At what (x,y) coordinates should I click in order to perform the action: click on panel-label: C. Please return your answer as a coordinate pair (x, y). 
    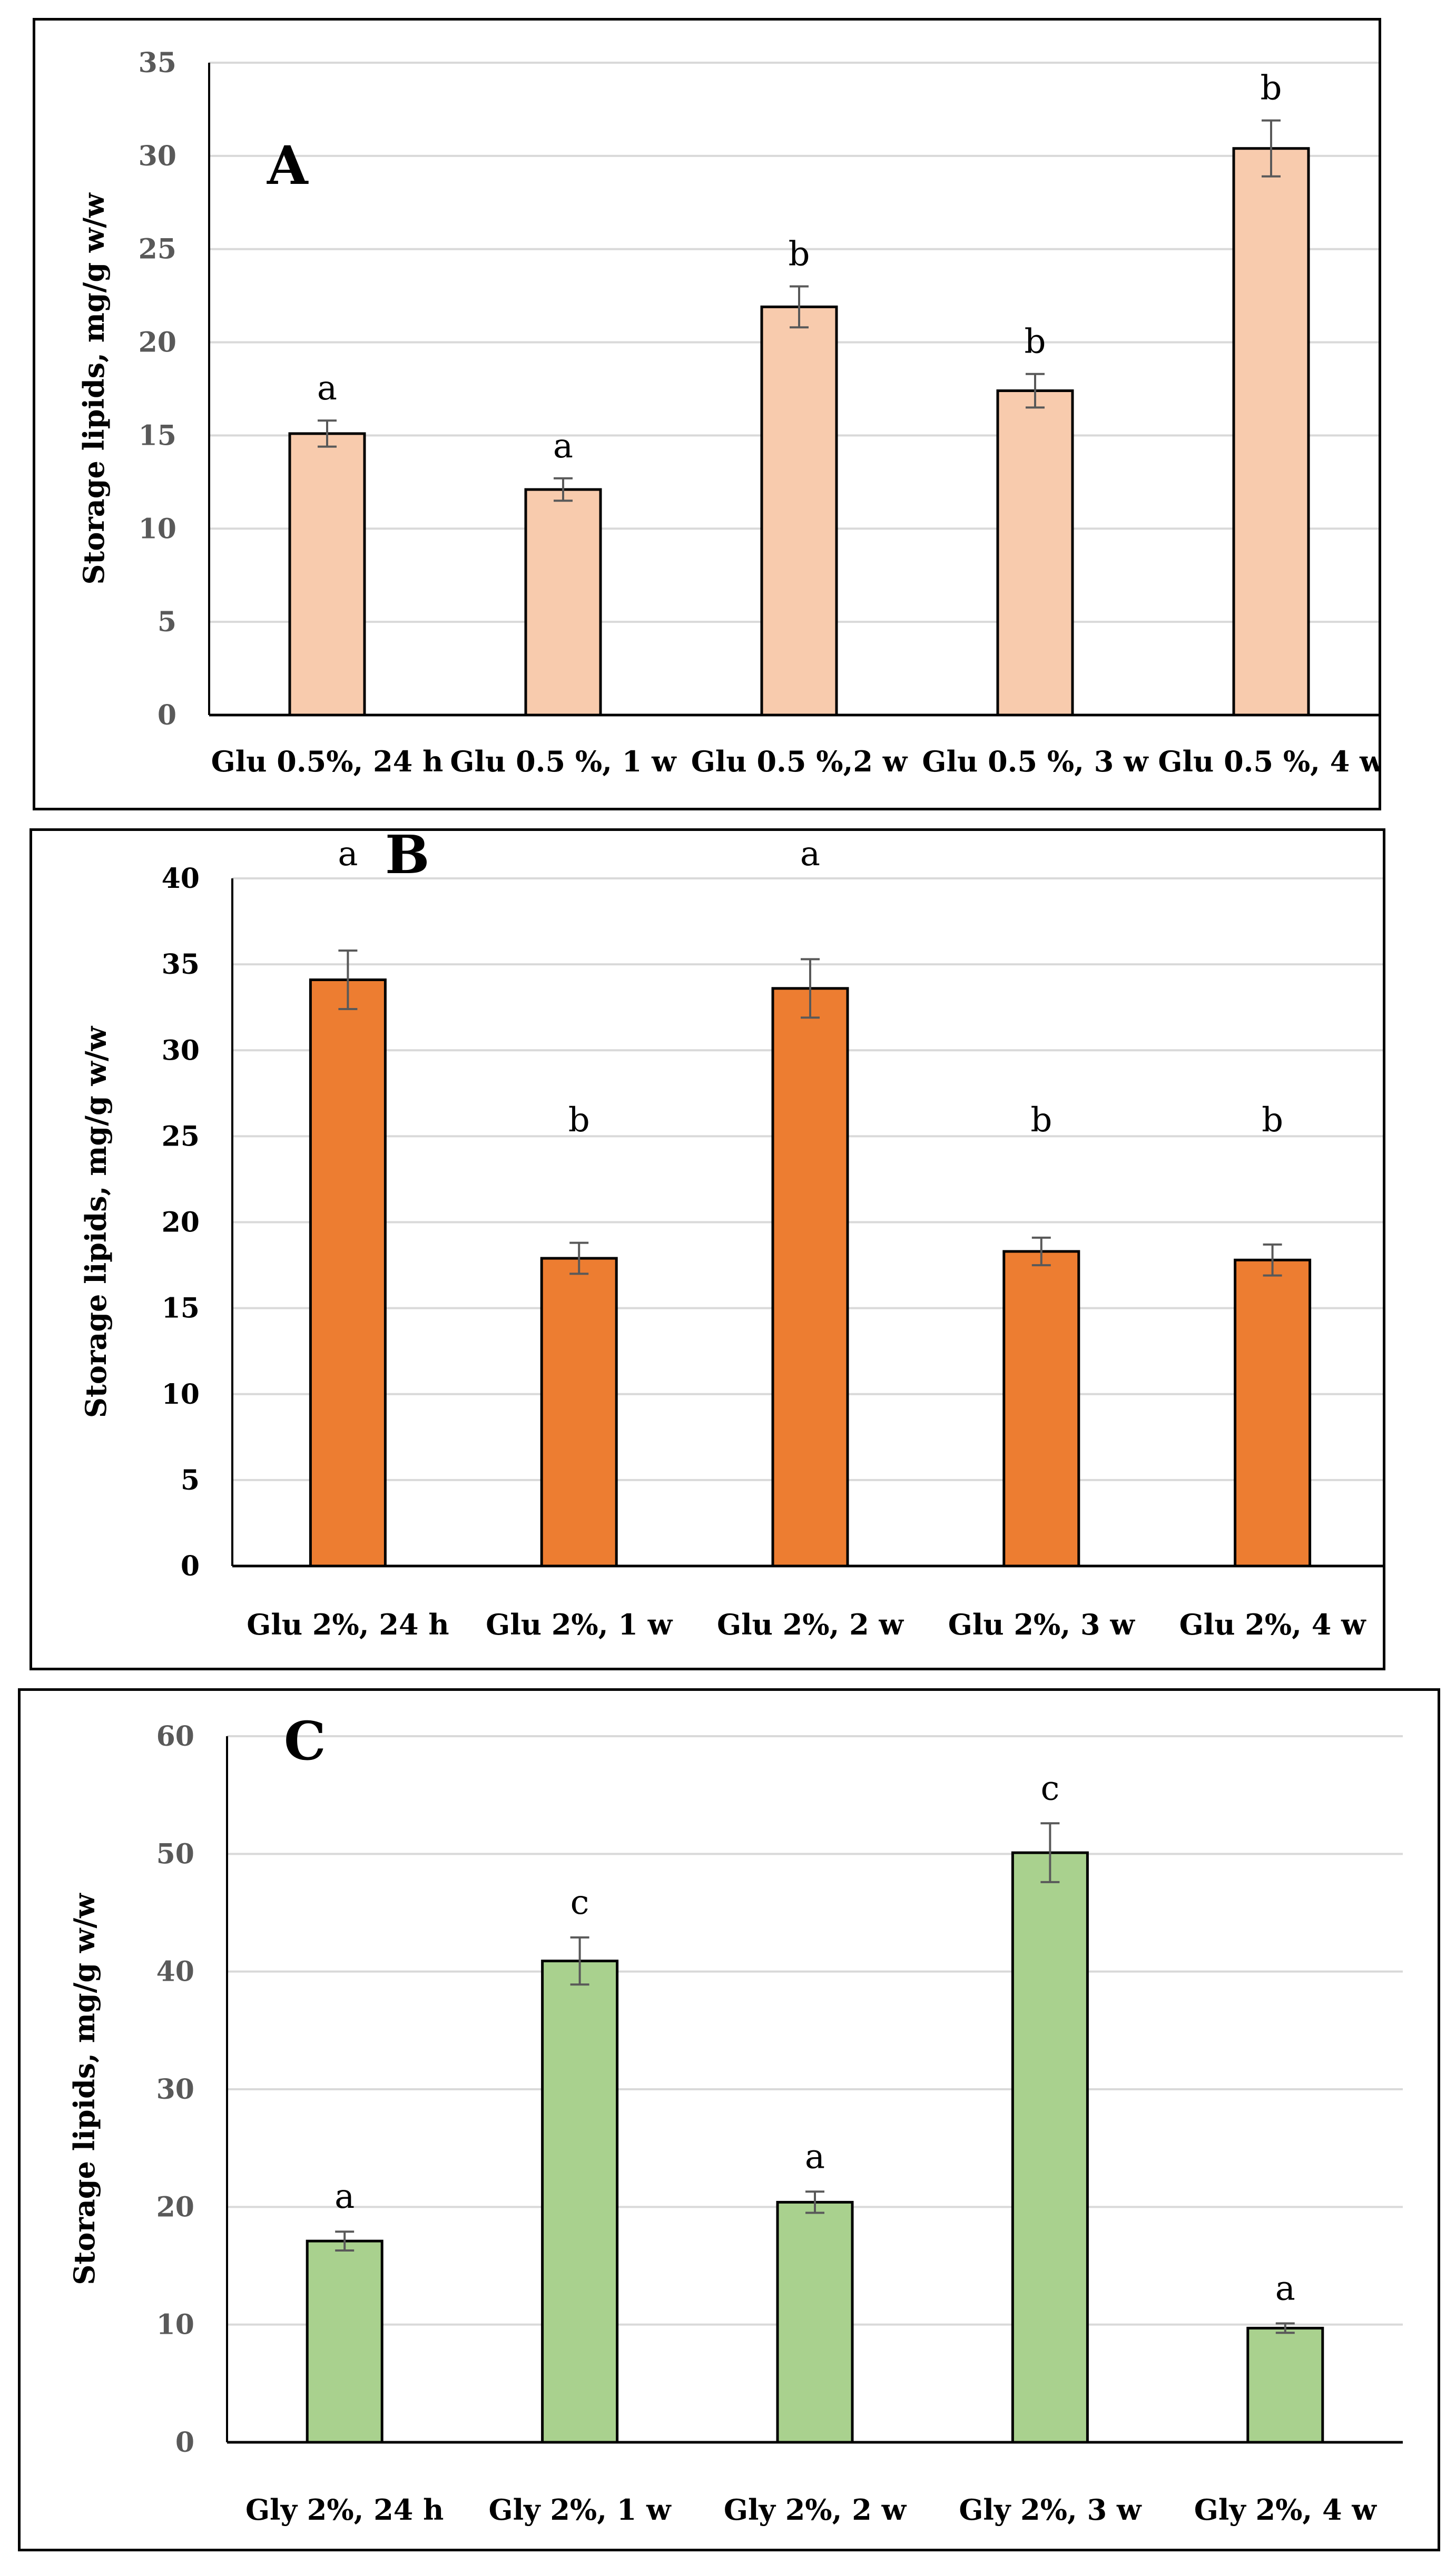
    Looking at the image, I should click on (305, 1741).